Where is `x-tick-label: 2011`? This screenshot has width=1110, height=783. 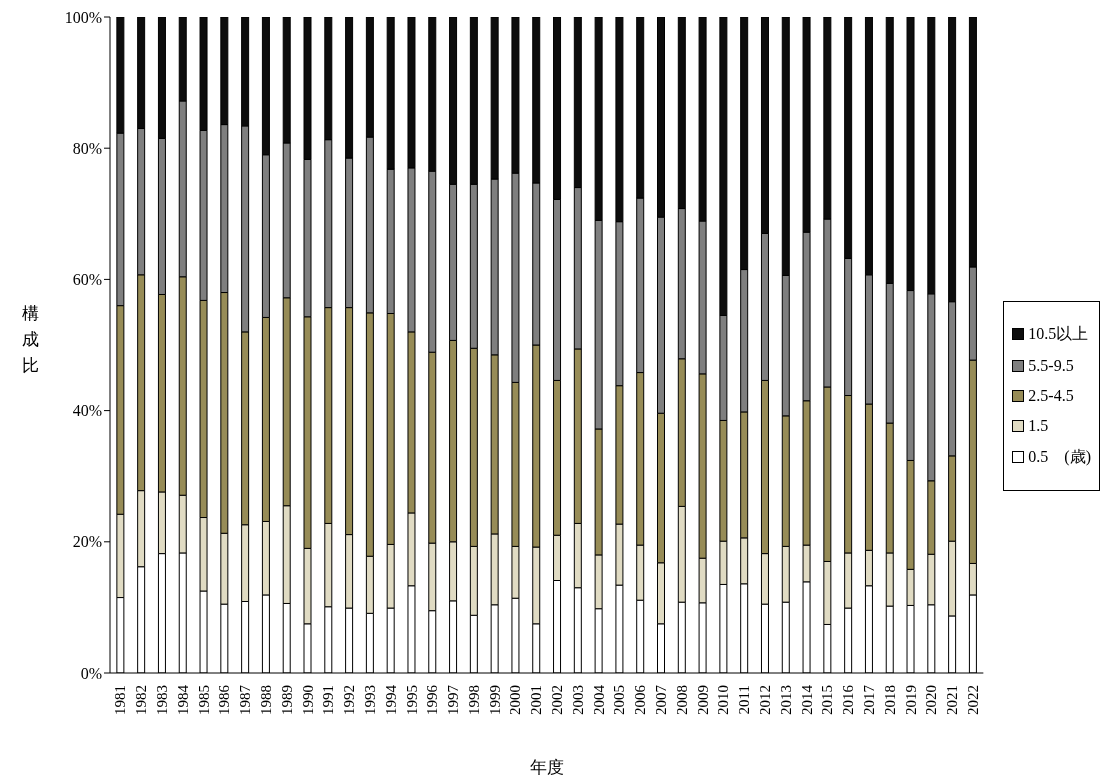
x-tick-label: 2011 is located at coordinates (744, 700).